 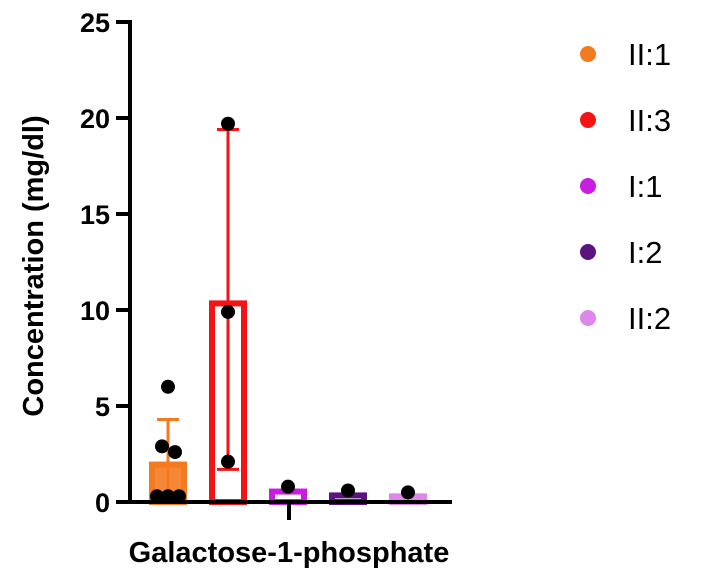 What do you see at coordinates (102, 407) in the screenshot?
I see `y-tick-label: 5` at bounding box center [102, 407].